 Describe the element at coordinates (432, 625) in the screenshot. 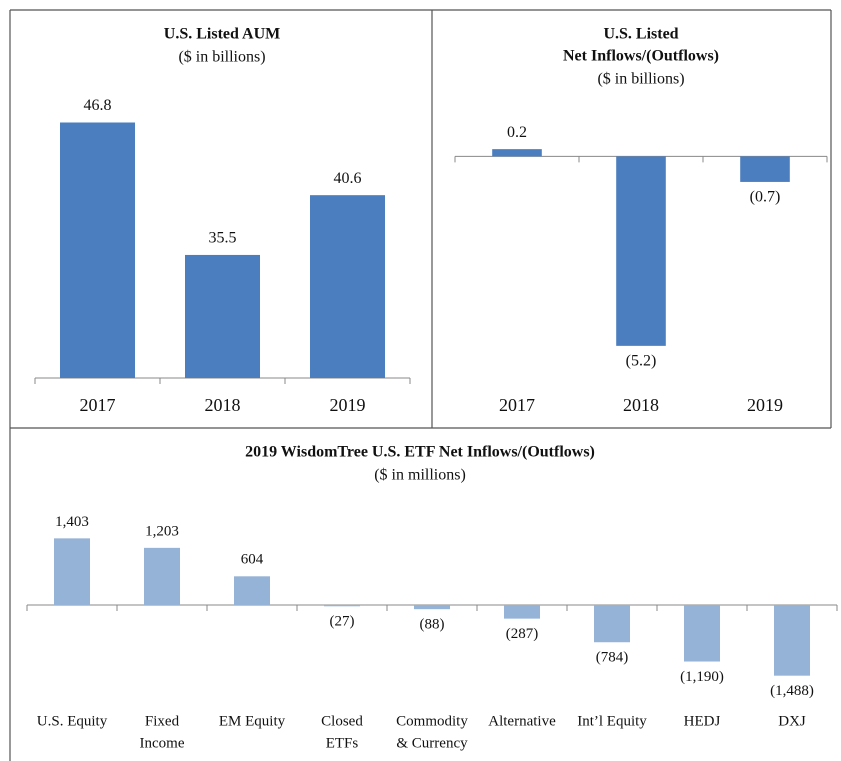

I see `value-label: (88)` at that location.